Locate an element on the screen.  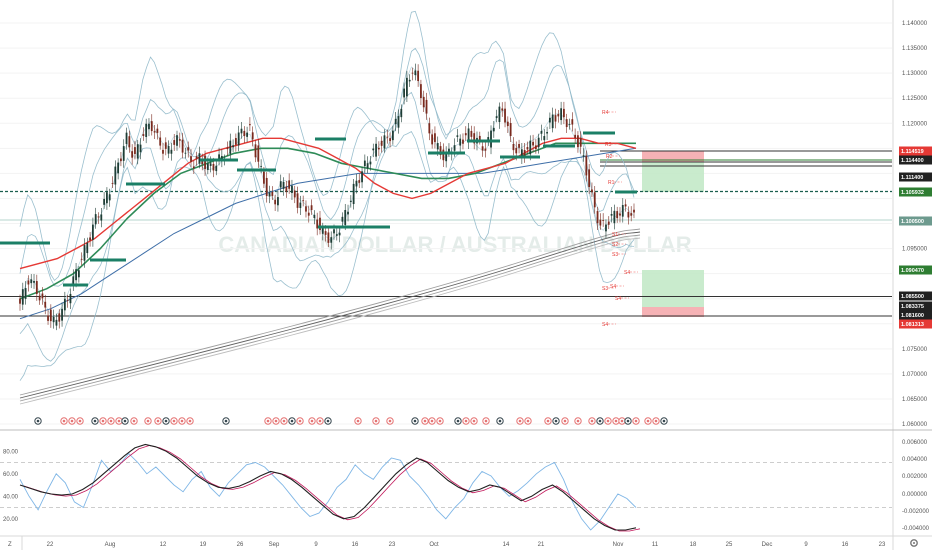
oscillator-fast-line is located at coordinates (328, 491).